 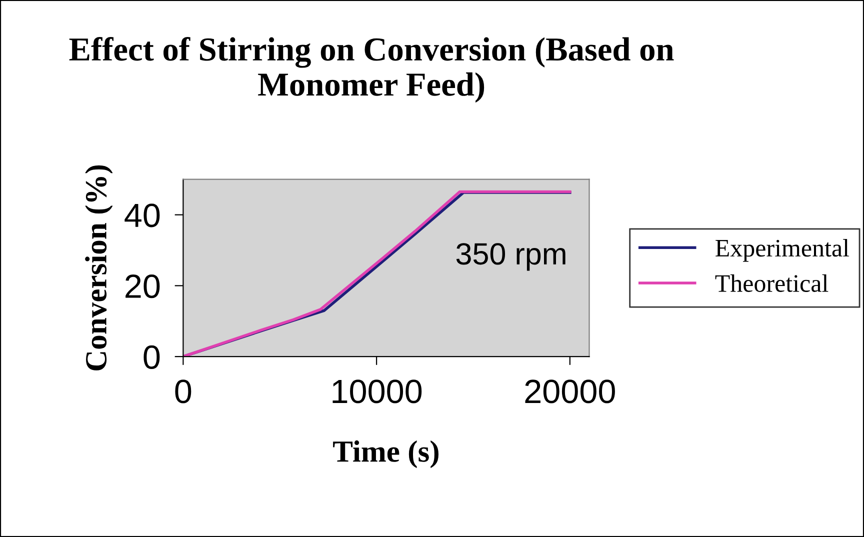 I want to click on x-tick-label: 0, so click(x=183, y=392).